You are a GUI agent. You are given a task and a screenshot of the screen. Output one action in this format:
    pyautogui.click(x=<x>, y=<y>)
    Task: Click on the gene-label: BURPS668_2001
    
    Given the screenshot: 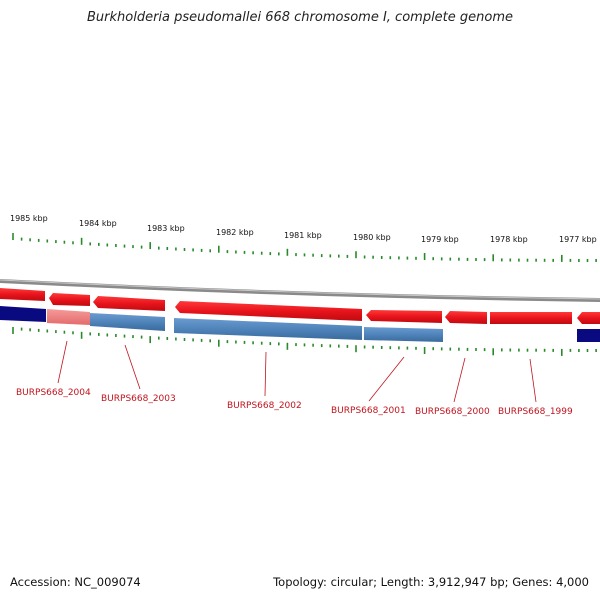 What is the action you would take?
    pyautogui.click(x=368, y=411)
    